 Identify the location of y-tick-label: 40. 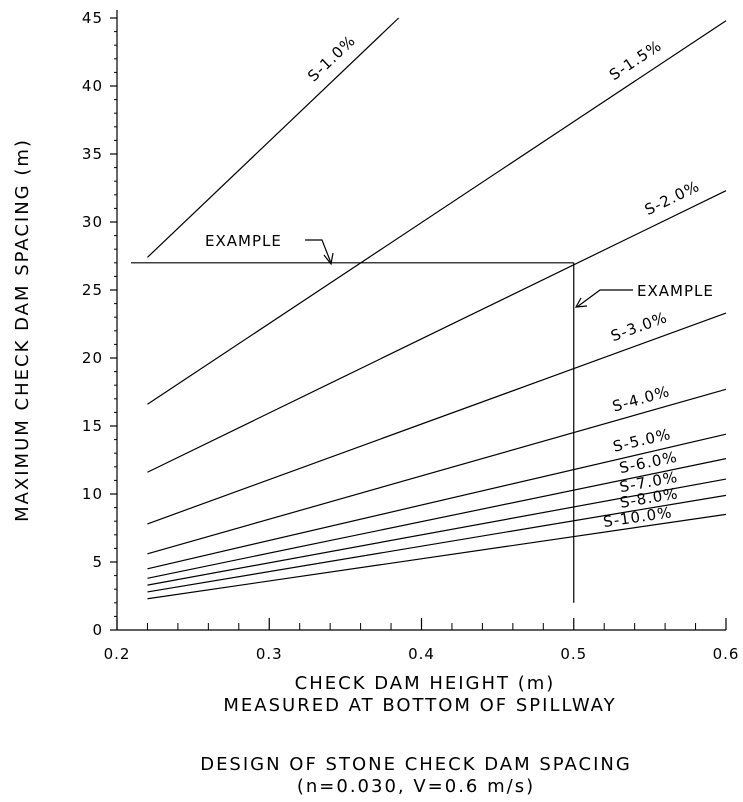
(92, 86).